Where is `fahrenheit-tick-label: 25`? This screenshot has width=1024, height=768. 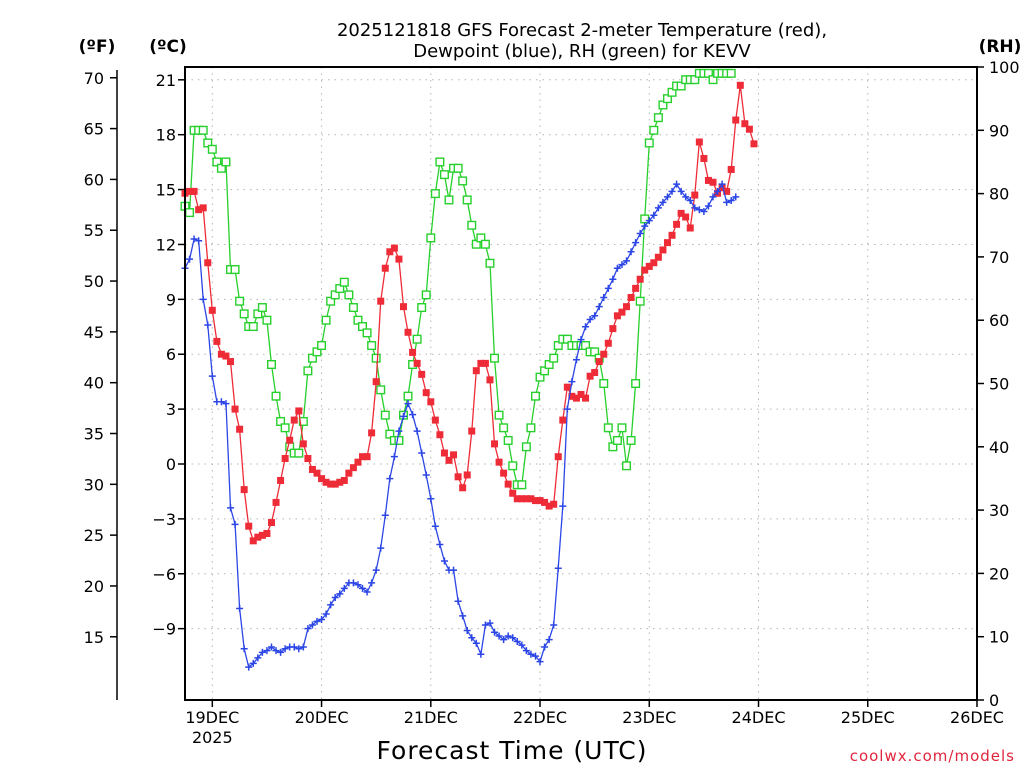
fahrenheit-tick-label: 25 is located at coordinates (94, 535).